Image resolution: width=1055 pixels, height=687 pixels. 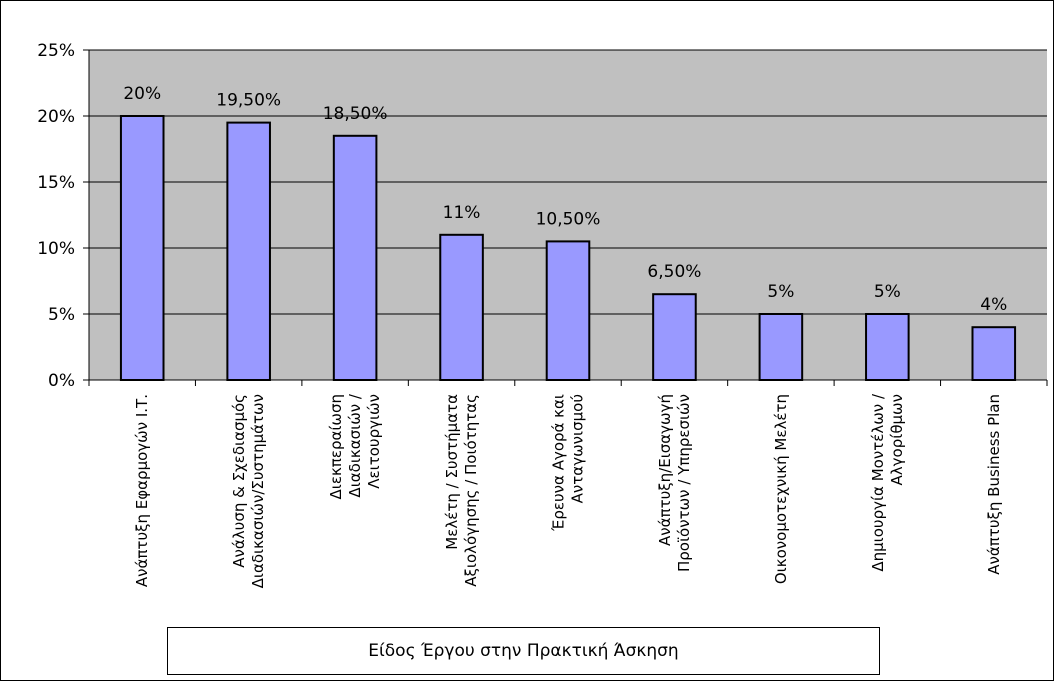 What do you see at coordinates (374, 441) in the screenshot?
I see `x-category-line: Λειτουργιών` at bounding box center [374, 441].